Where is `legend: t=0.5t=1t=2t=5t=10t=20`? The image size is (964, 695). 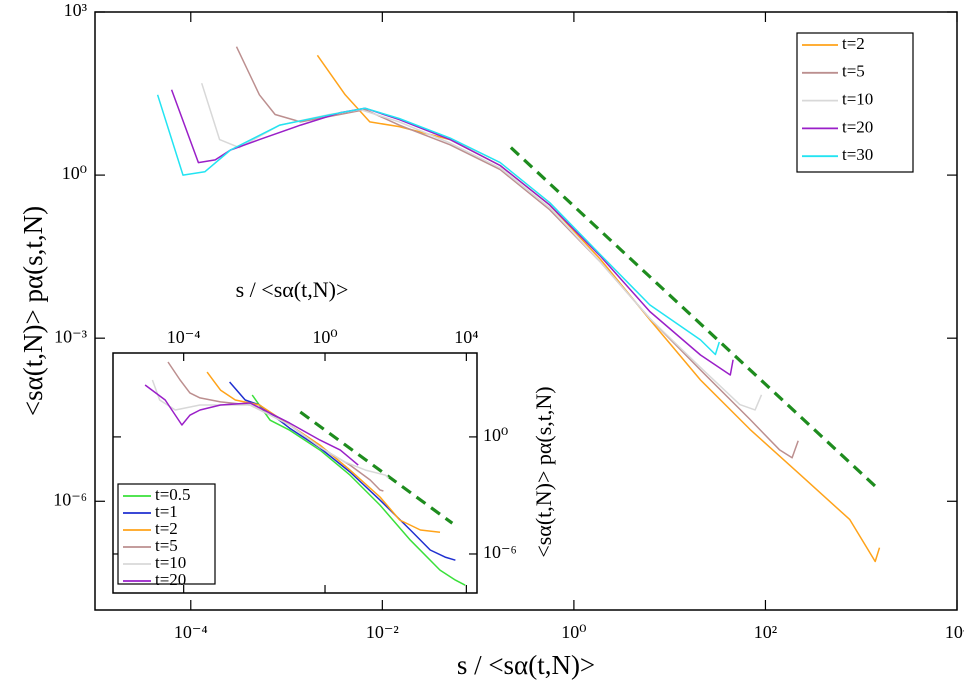
legend: t=0.5t=1t=2t=5t=10t=20 is located at coordinates (166, 536).